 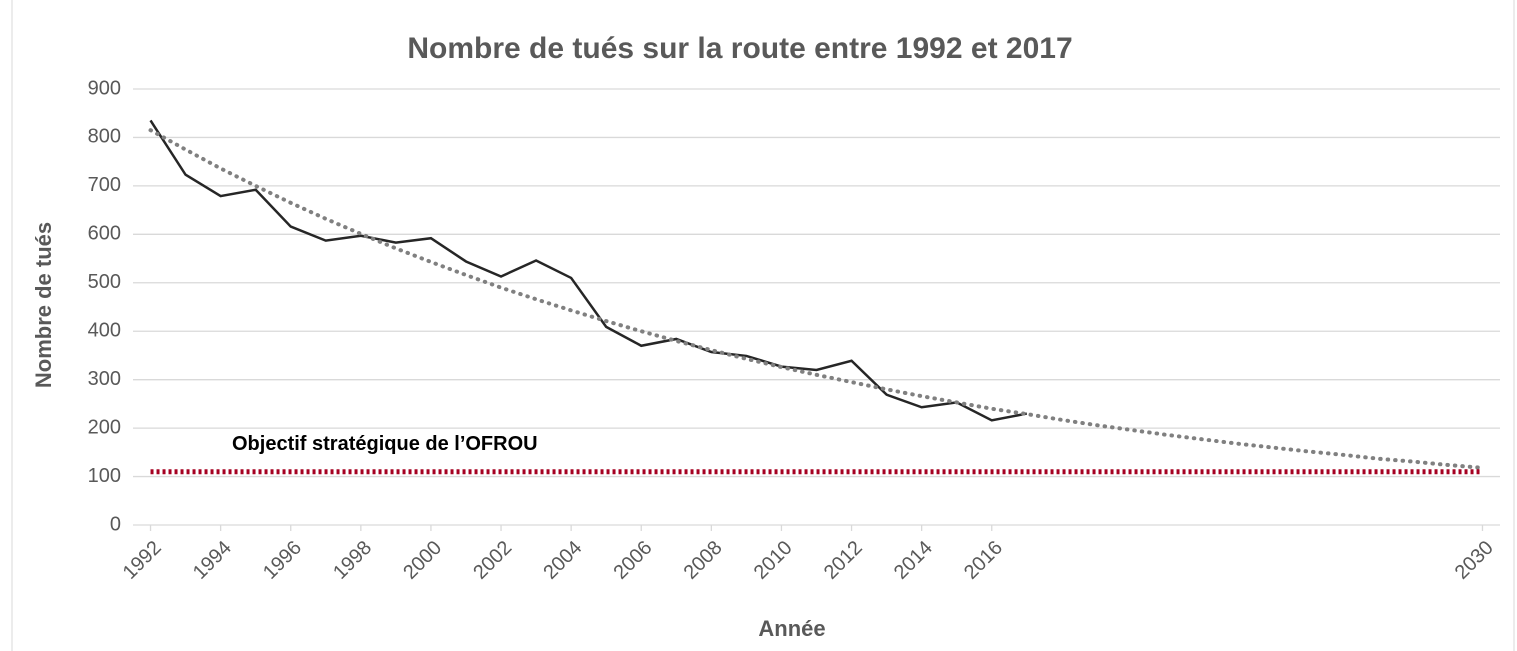 What do you see at coordinates (115, 524) in the screenshot?
I see `y-tick-label: 0` at bounding box center [115, 524].